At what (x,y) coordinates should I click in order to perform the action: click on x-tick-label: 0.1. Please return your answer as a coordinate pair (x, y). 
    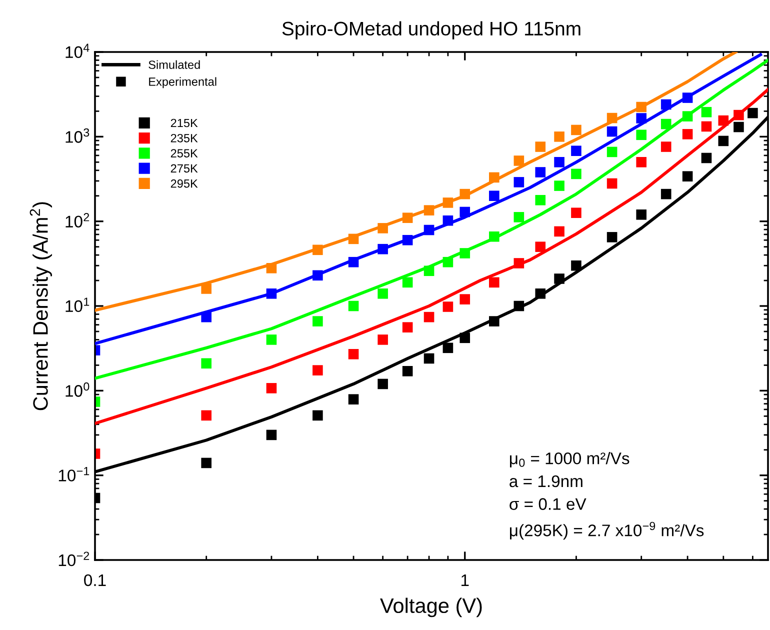
    Looking at the image, I should click on (95, 580).